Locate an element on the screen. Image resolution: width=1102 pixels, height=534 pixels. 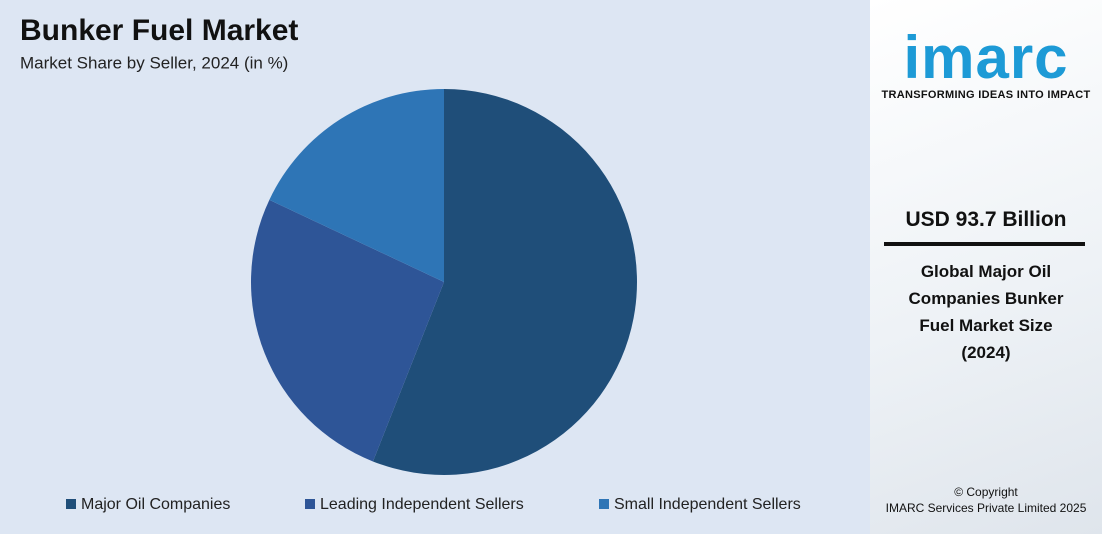
chart-title: Bunker Fuel Market is located at coordinates (159, 30).